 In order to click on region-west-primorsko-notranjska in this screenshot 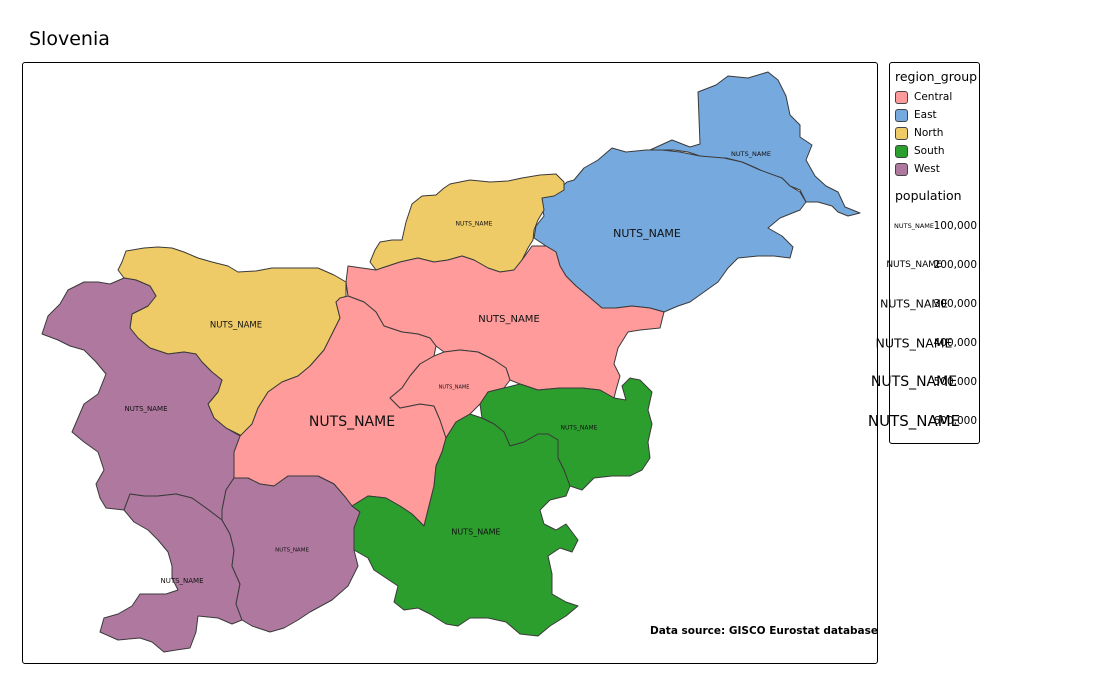, I will do `click(291, 554)`.